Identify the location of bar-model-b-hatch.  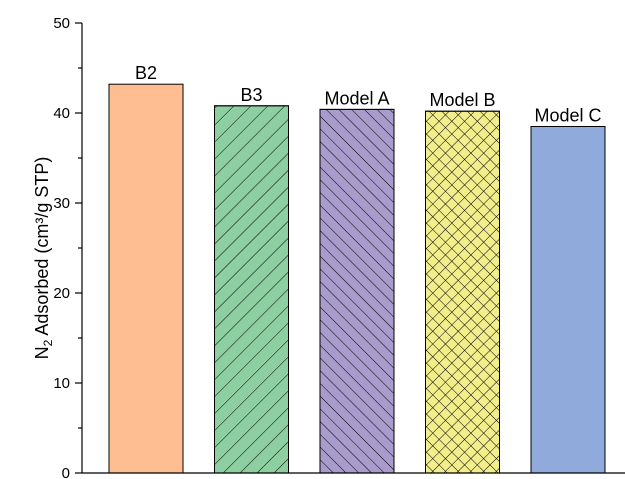
(462, 292).